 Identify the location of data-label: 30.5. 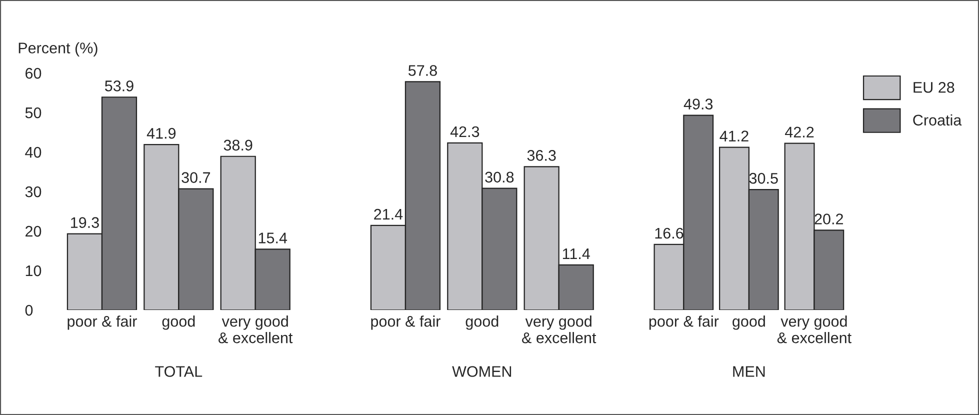
(763, 178).